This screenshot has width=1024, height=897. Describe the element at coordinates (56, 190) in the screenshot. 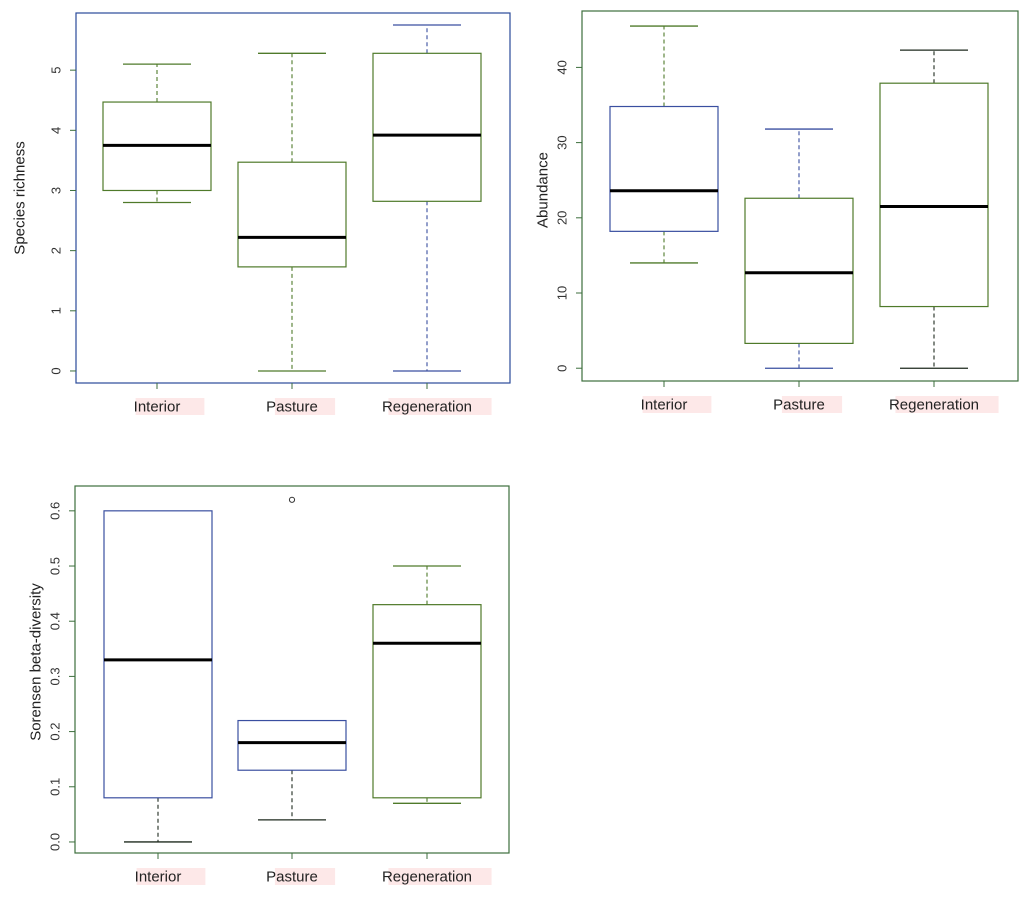

I see `y-tick-label: 3` at that location.